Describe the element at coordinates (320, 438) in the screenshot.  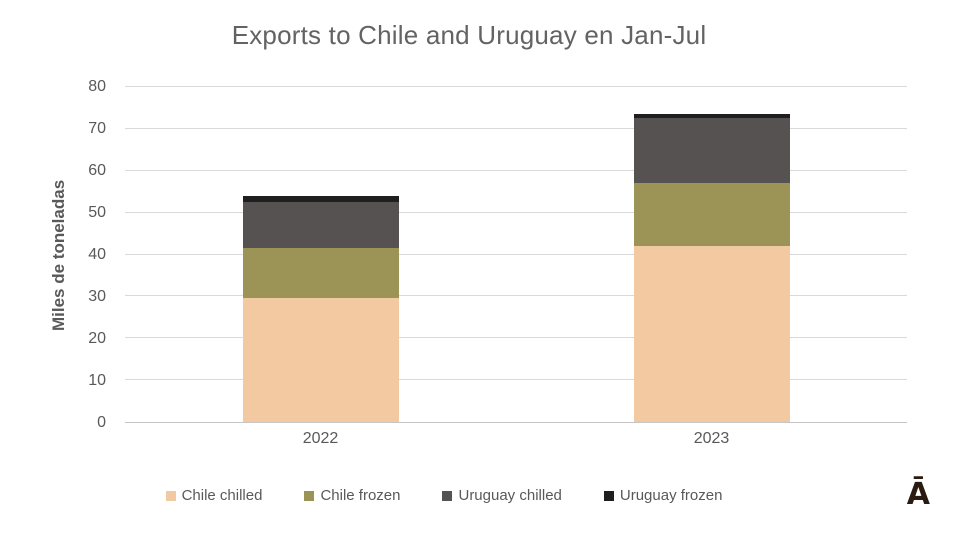
I see `x-tick-label: 2022` at that location.